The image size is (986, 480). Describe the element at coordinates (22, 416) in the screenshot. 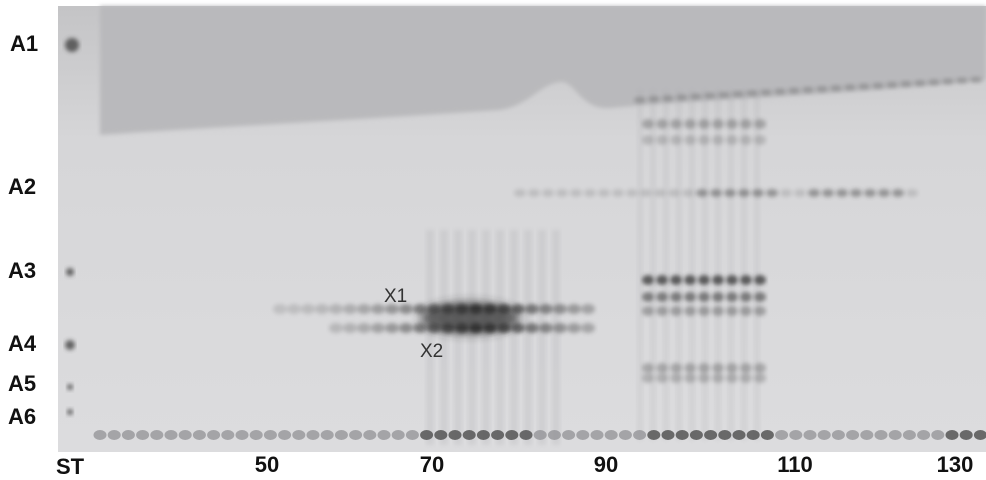

I see `row-label: A6` at that location.